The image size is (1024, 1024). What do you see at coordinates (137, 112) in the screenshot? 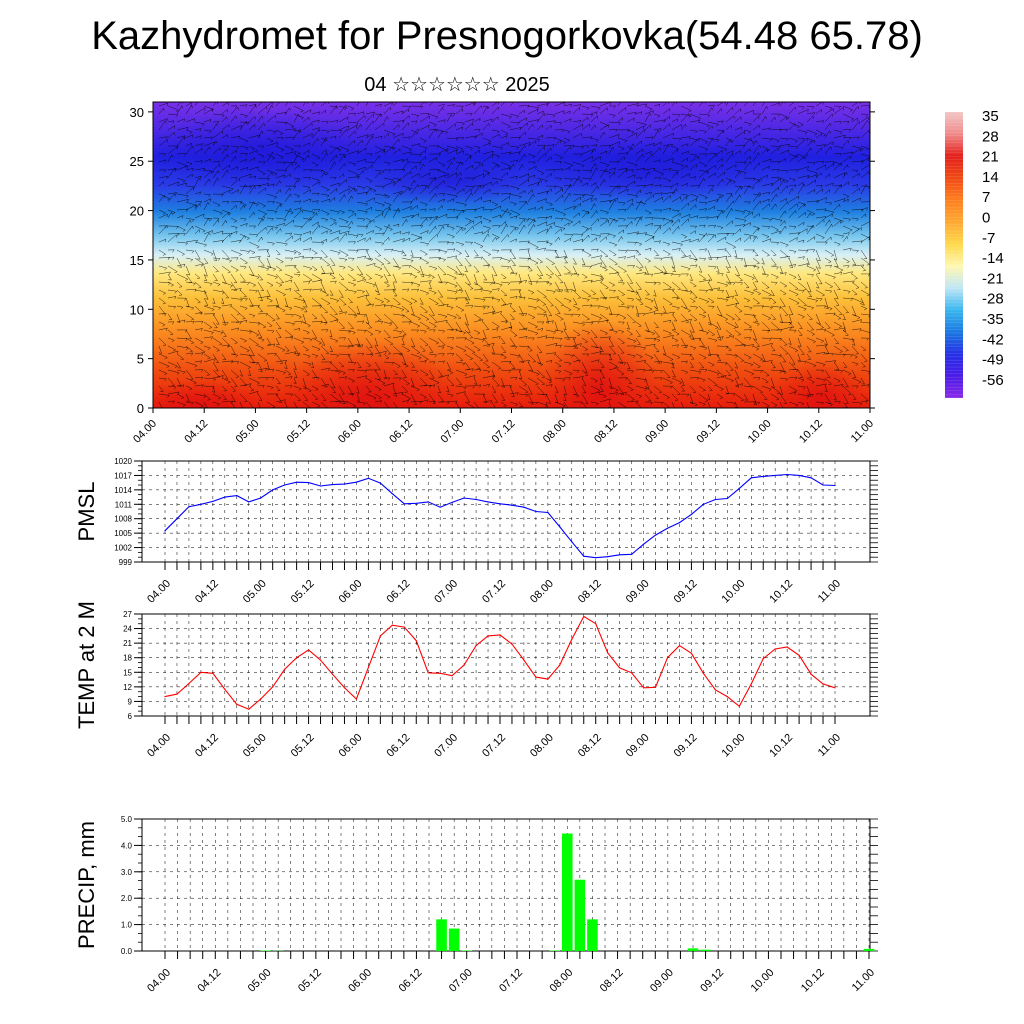
I see `y-tick-label: 30` at bounding box center [137, 112].